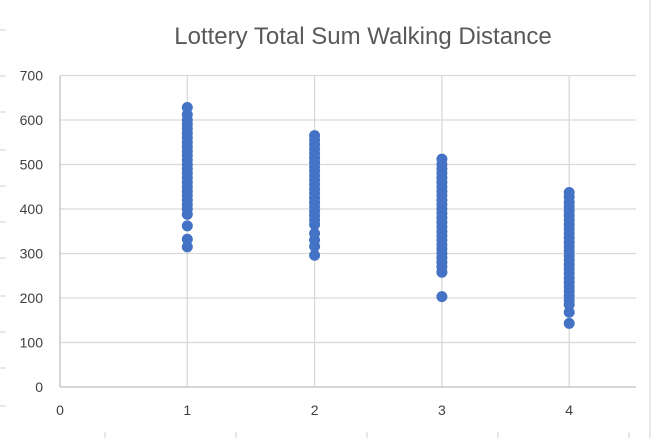 This screenshot has width=654, height=438. What do you see at coordinates (32, 120) in the screenshot?
I see `y-tick-label: 600` at bounding box center [32, 120].